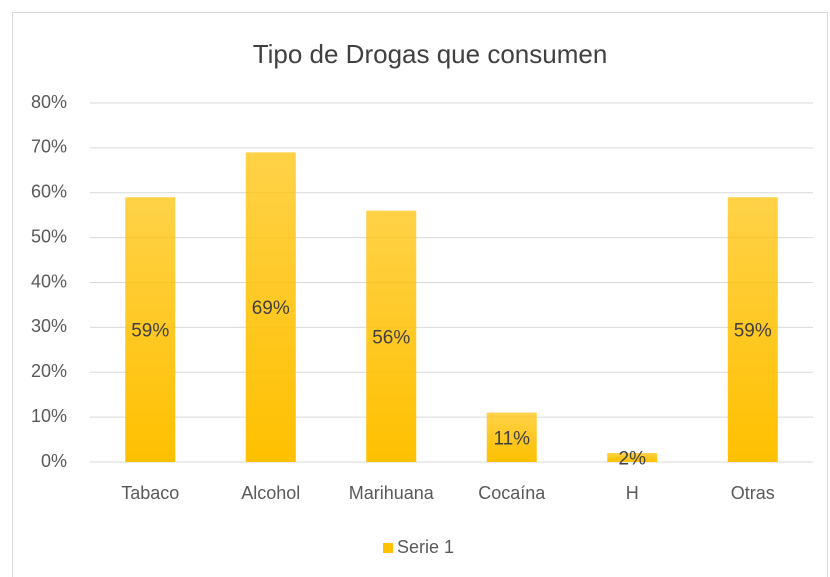 The height and width of the screenshot is (577, 830). Describe the element at coordinates (753, 493) in the screenshot. I see `x-tick-label: Otras` at that location.